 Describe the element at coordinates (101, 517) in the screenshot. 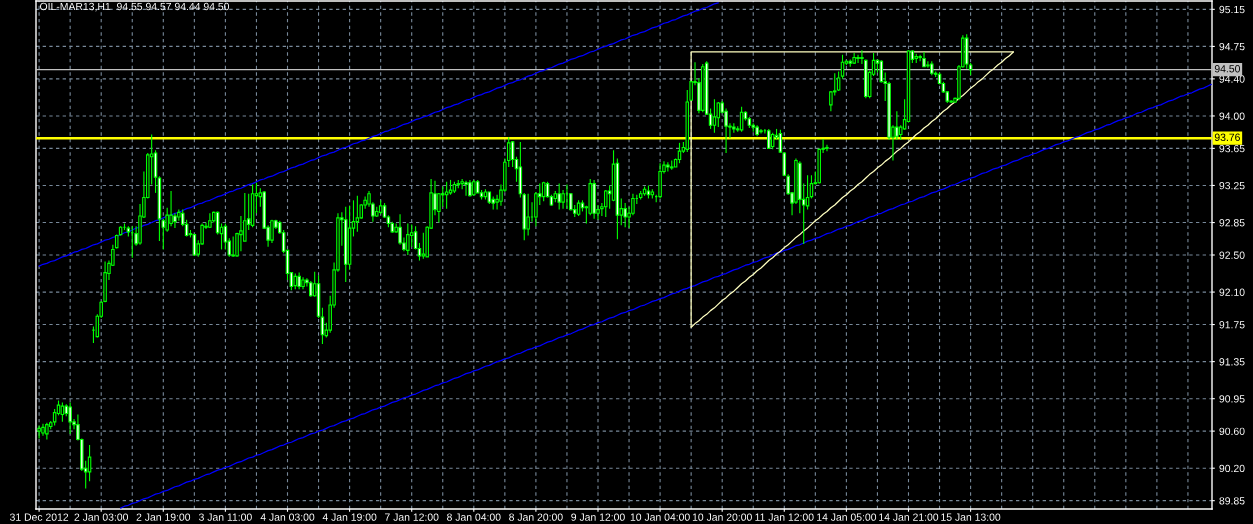

I see `x-tick-label: 2 Jan 03:00` at that location.